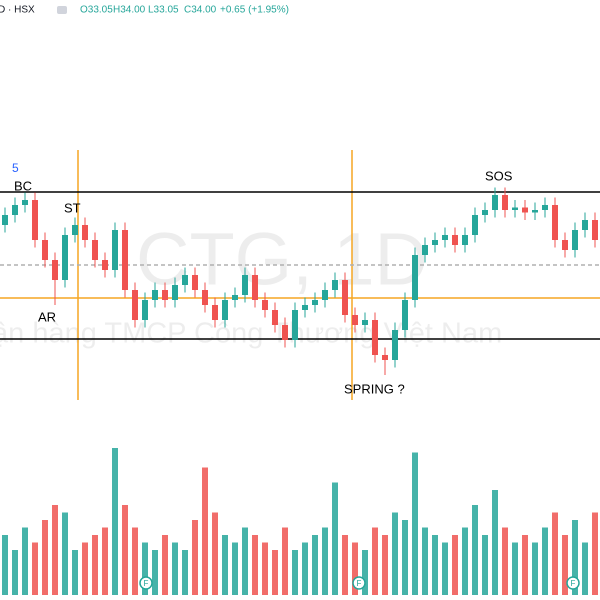 This screenshot has height=600, width=600. I want to click on watermark-title: CTG, 1D, so click(282, 259).